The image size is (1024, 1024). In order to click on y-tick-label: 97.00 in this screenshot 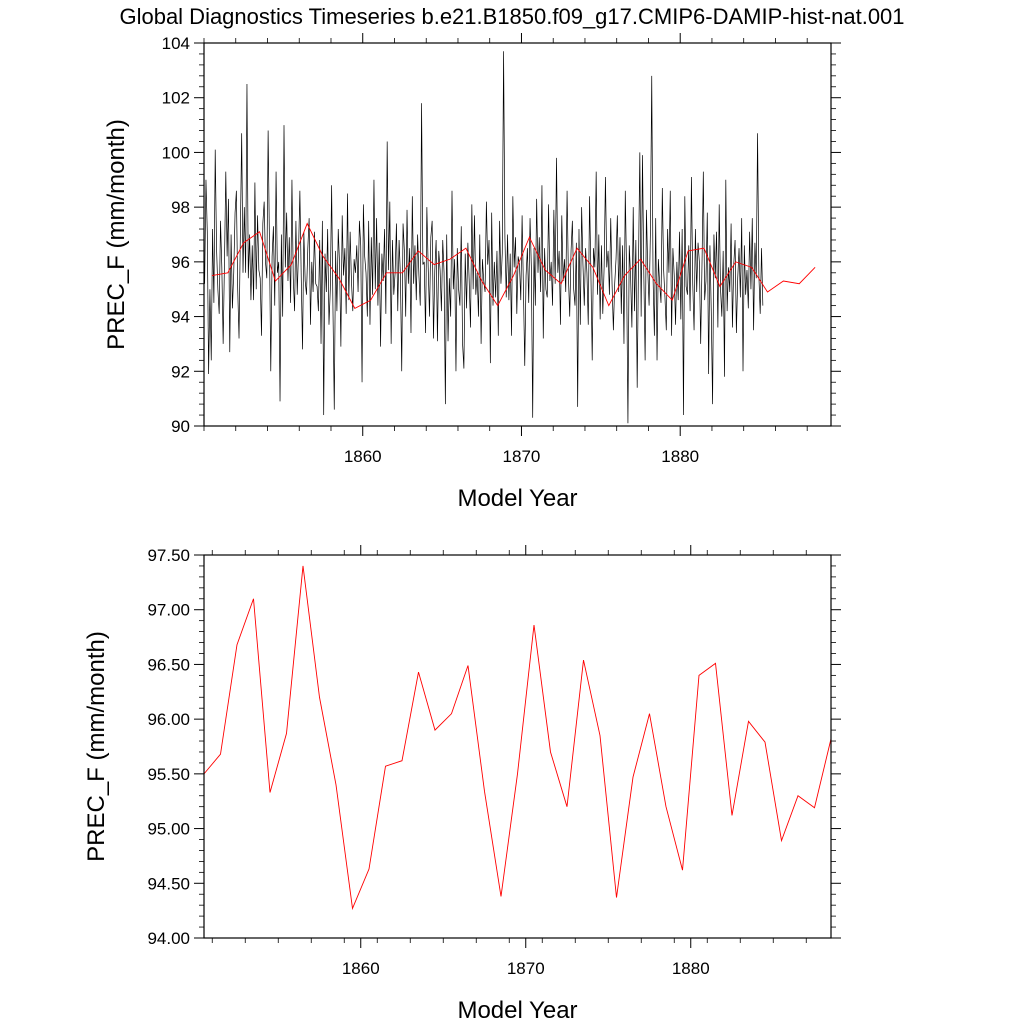, I will do `click(168, 610)`.